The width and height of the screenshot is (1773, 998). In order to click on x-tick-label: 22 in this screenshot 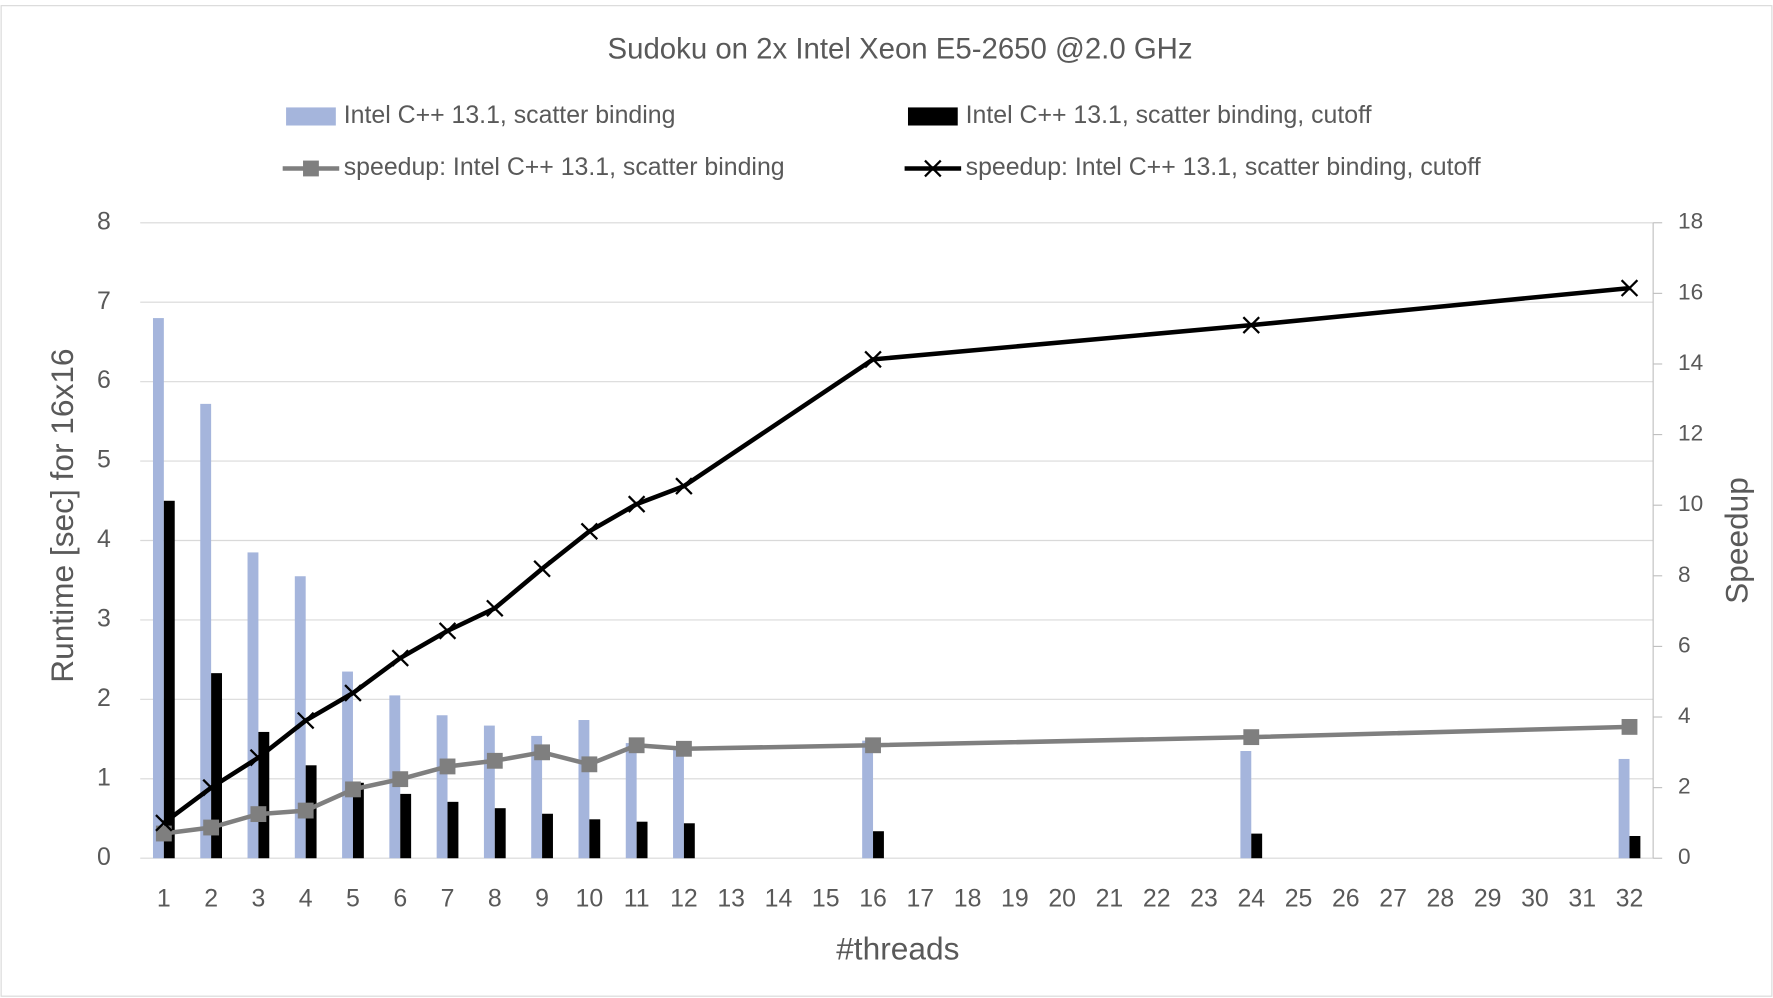, I will do `click(1157, 899)`.